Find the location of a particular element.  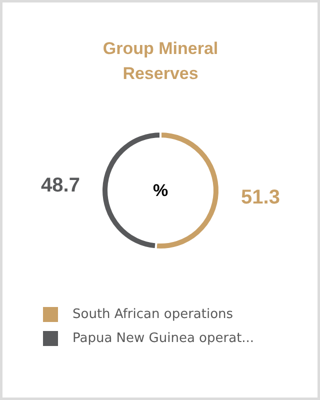

data-label: 48.7 is located at coordinates (60, 185).